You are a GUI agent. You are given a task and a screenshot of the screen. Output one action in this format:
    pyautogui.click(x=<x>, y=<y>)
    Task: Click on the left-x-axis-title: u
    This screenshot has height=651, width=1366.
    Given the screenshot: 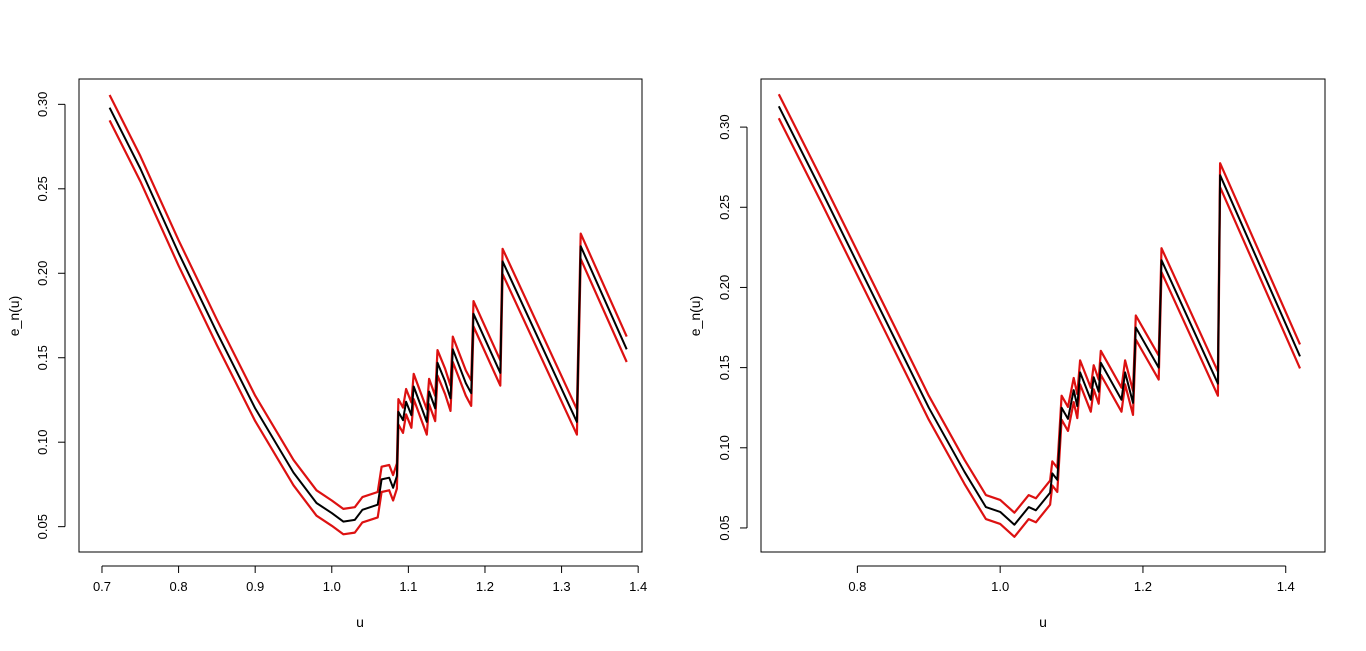 What is the action you would take?
    pyautogui.click(x=360, y=622)
    